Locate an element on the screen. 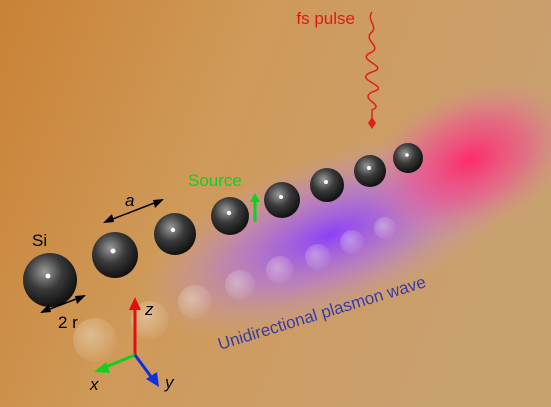 This screenshot has height=407, width=551. spacing-label: a is located at coordinates (129, 200).